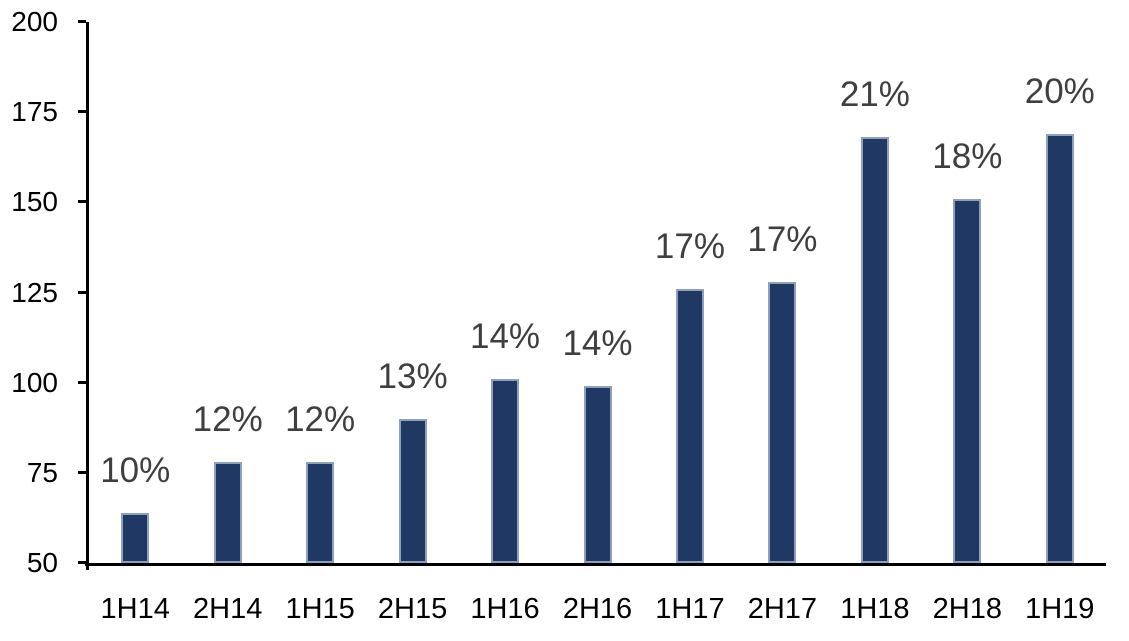 The width and height of the screenshot is (1129, 641). I want to click on x-axis-label-2H17: 2H17, so click(782, 609).